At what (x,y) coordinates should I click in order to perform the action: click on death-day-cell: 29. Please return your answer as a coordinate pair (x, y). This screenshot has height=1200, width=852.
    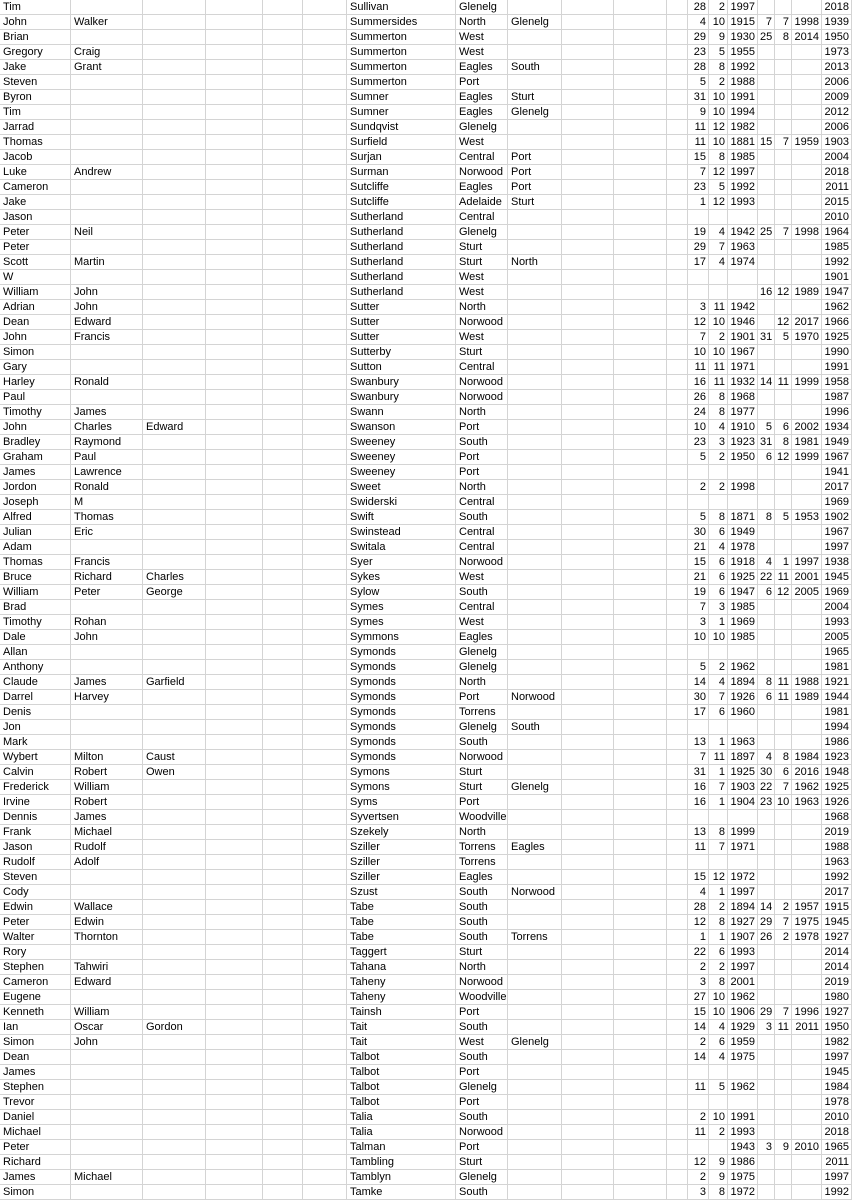
    Looking at the image, I should click on (766, 922).